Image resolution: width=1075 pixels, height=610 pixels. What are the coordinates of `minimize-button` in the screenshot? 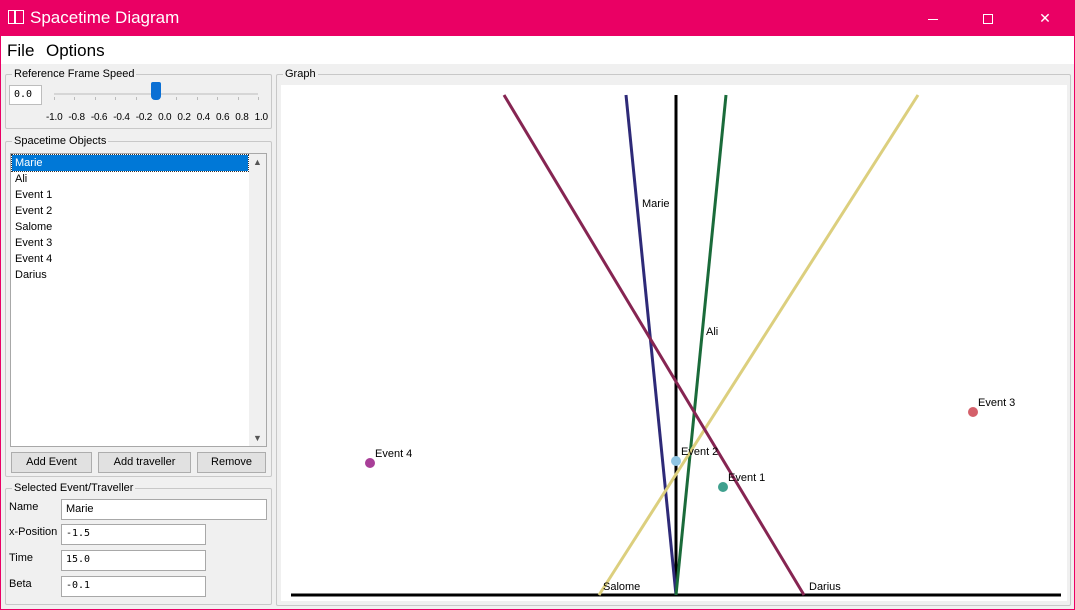 It's located at (933, 18).